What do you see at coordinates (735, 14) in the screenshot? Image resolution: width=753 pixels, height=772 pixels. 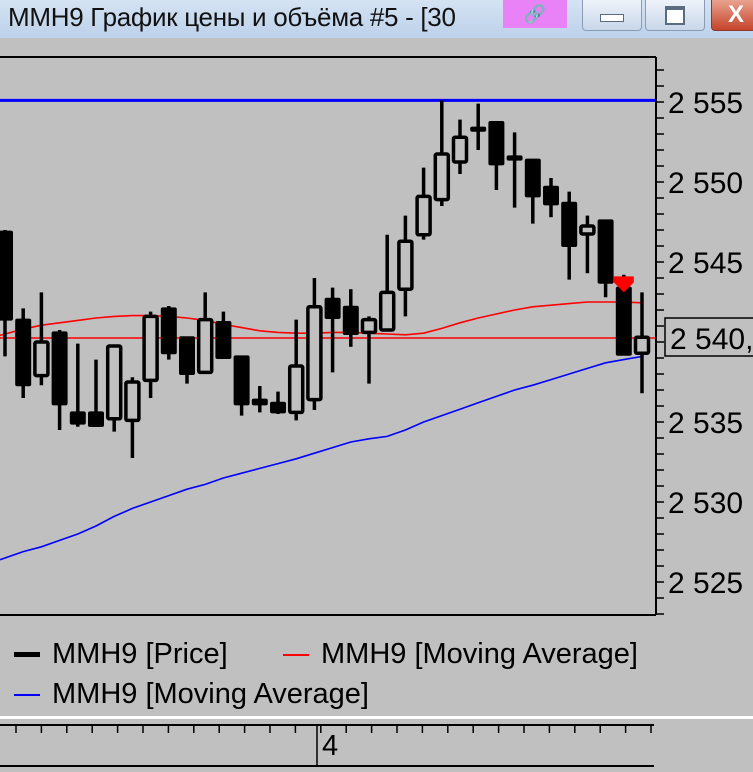 I see `close-icon: X` at bounding box center [735, 14].